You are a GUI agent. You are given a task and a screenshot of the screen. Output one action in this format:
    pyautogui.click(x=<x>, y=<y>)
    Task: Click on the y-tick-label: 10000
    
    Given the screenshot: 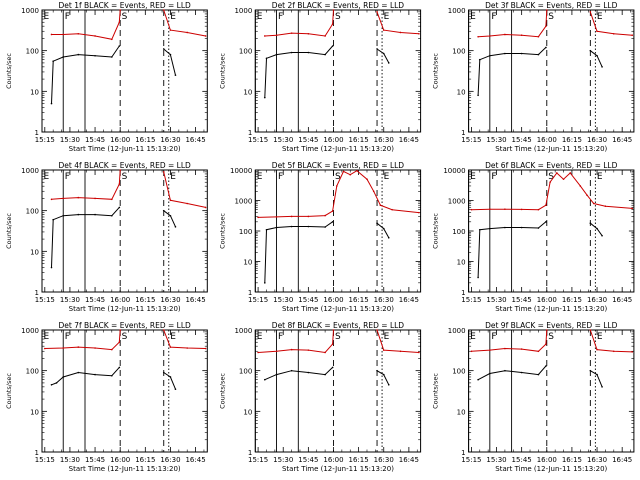 What is the action you would take?
    pyautogui.click(x=454, y=171)
    